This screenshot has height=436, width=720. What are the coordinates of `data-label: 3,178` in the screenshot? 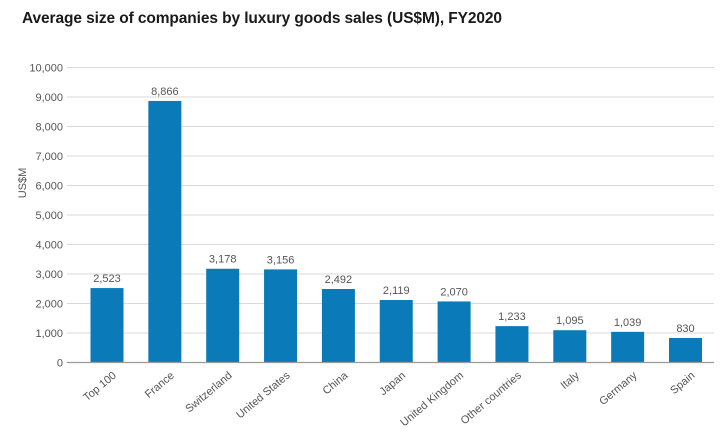 It's located at (223, 260).